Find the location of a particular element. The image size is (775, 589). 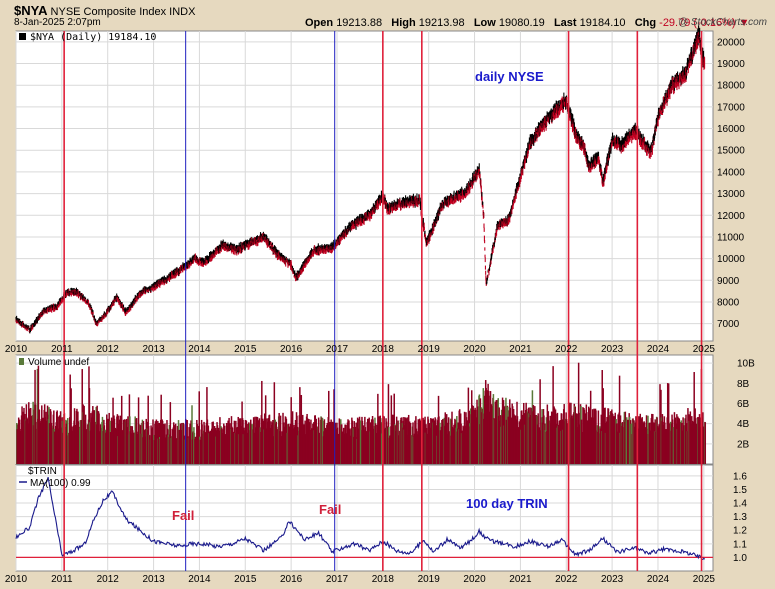

price-tick-label: 13000 is located at coordinates (731, 194).